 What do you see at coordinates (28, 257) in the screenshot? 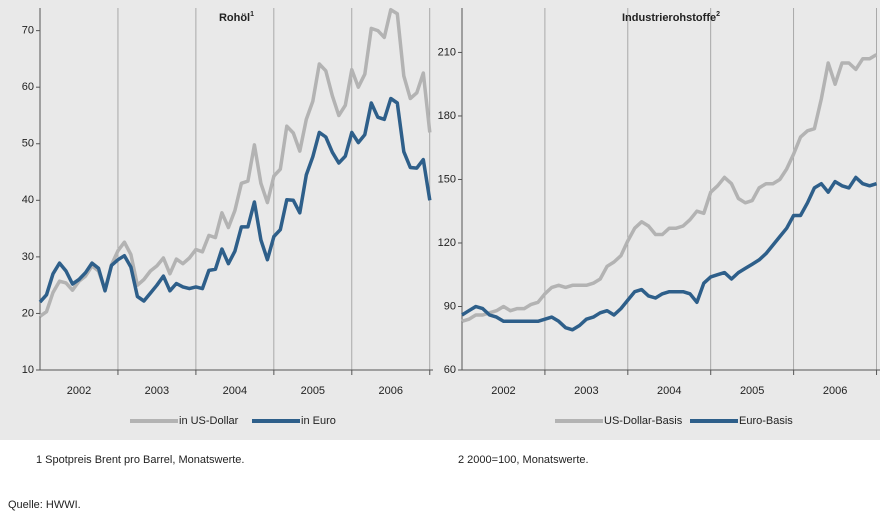
I see `y-tick-label: 30` at bounding box center [28, 257].